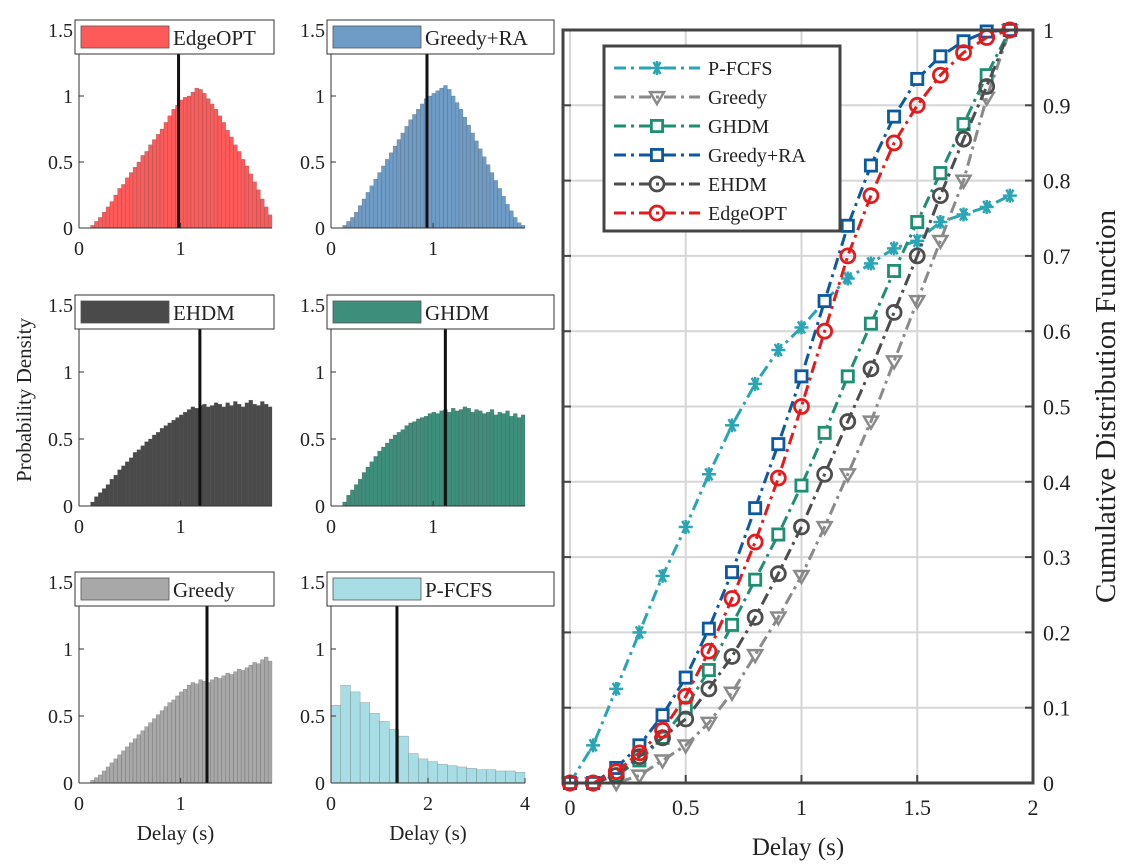 Image resolution: width=1136 pixels, height=867 pixels. What do you see at coordinates (320, 507) in the screenshot?
I see `y-tick-label: 0` at bounding box center [320, 507].